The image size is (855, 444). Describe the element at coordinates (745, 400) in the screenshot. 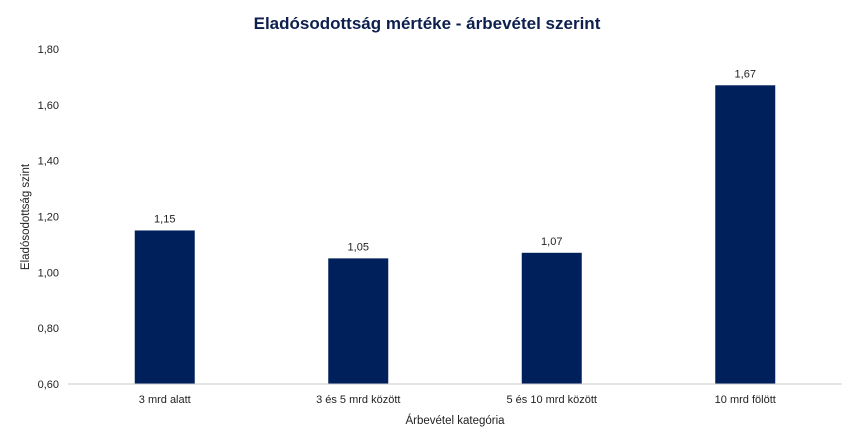

I see `x-tick-label: 10 mrd fölött` at that location.